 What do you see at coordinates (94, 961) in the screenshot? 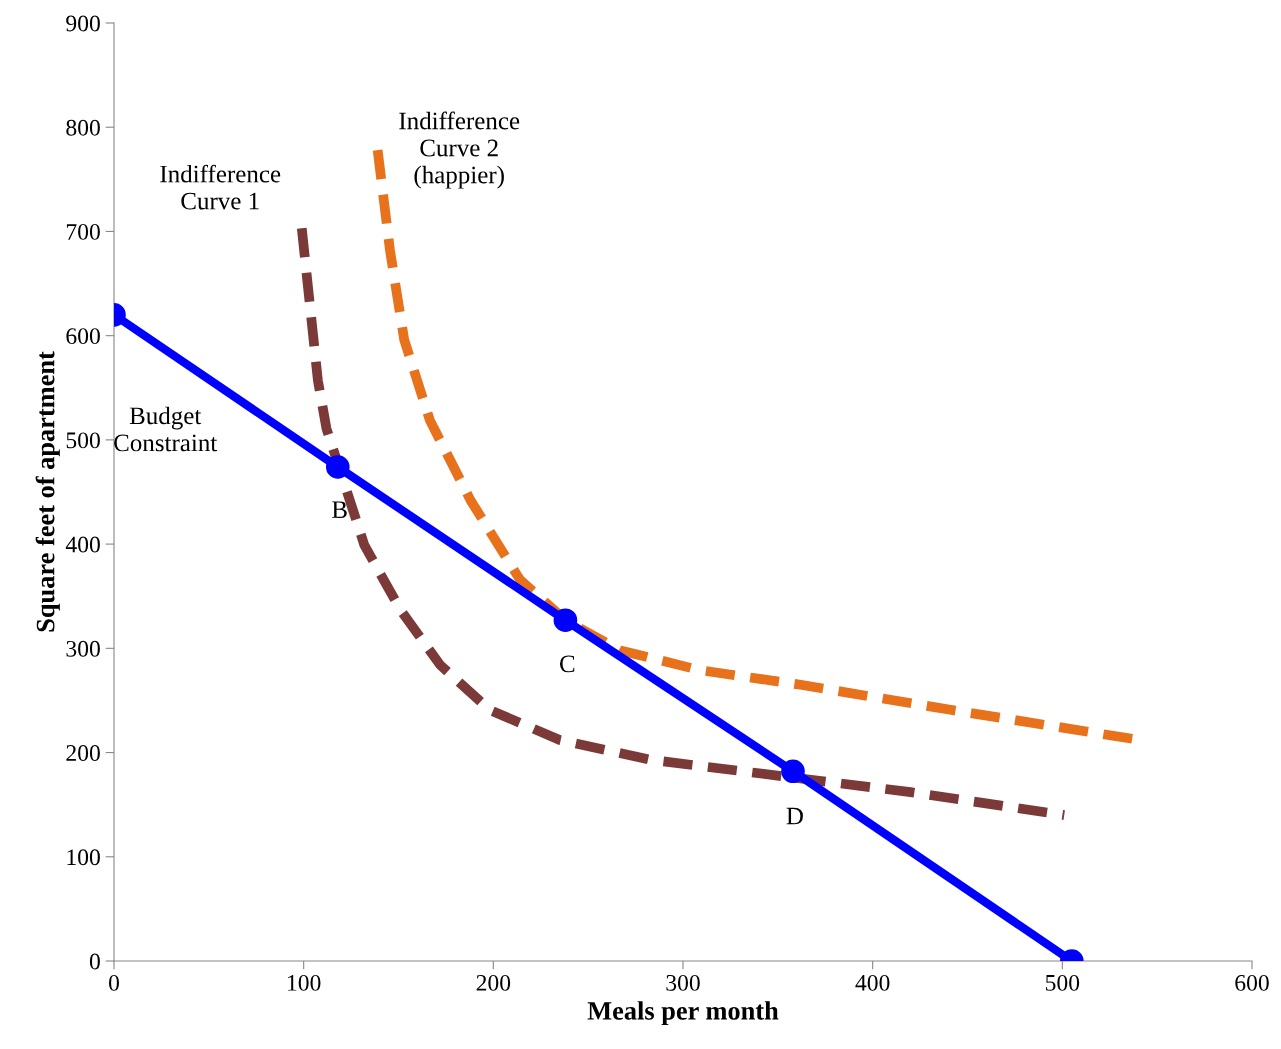
I see `y-tick-label: 0` at bounding box center [94, 961].